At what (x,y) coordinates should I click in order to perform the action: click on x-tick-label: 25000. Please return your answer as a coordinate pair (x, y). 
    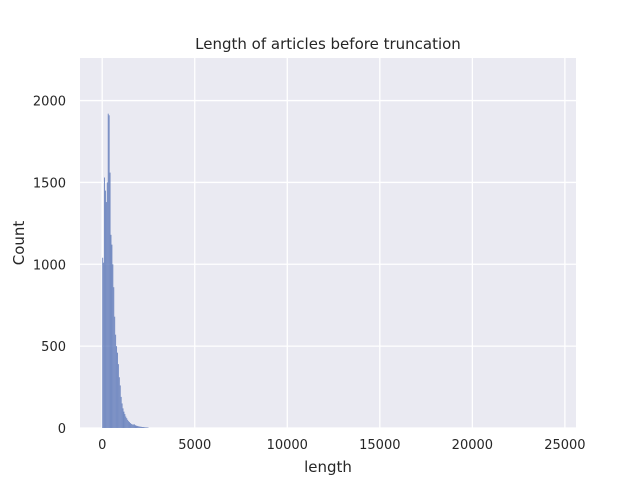
    Looking at the image, I should click on (564, 445).